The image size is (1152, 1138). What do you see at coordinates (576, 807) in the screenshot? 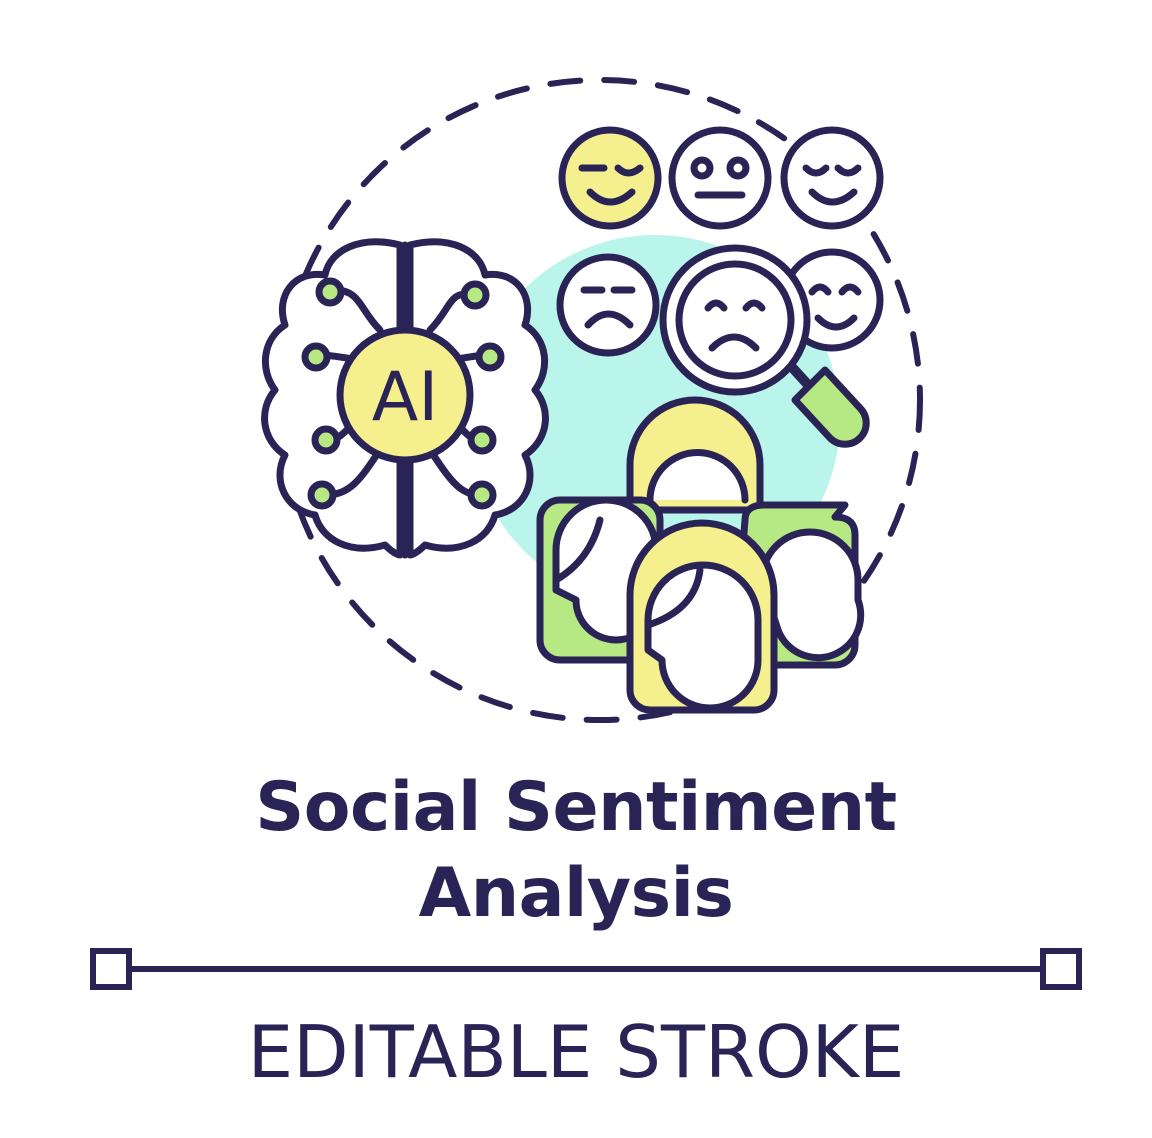
I see `title-line-1: Social Sentiment` at bounding box center [576, 807].